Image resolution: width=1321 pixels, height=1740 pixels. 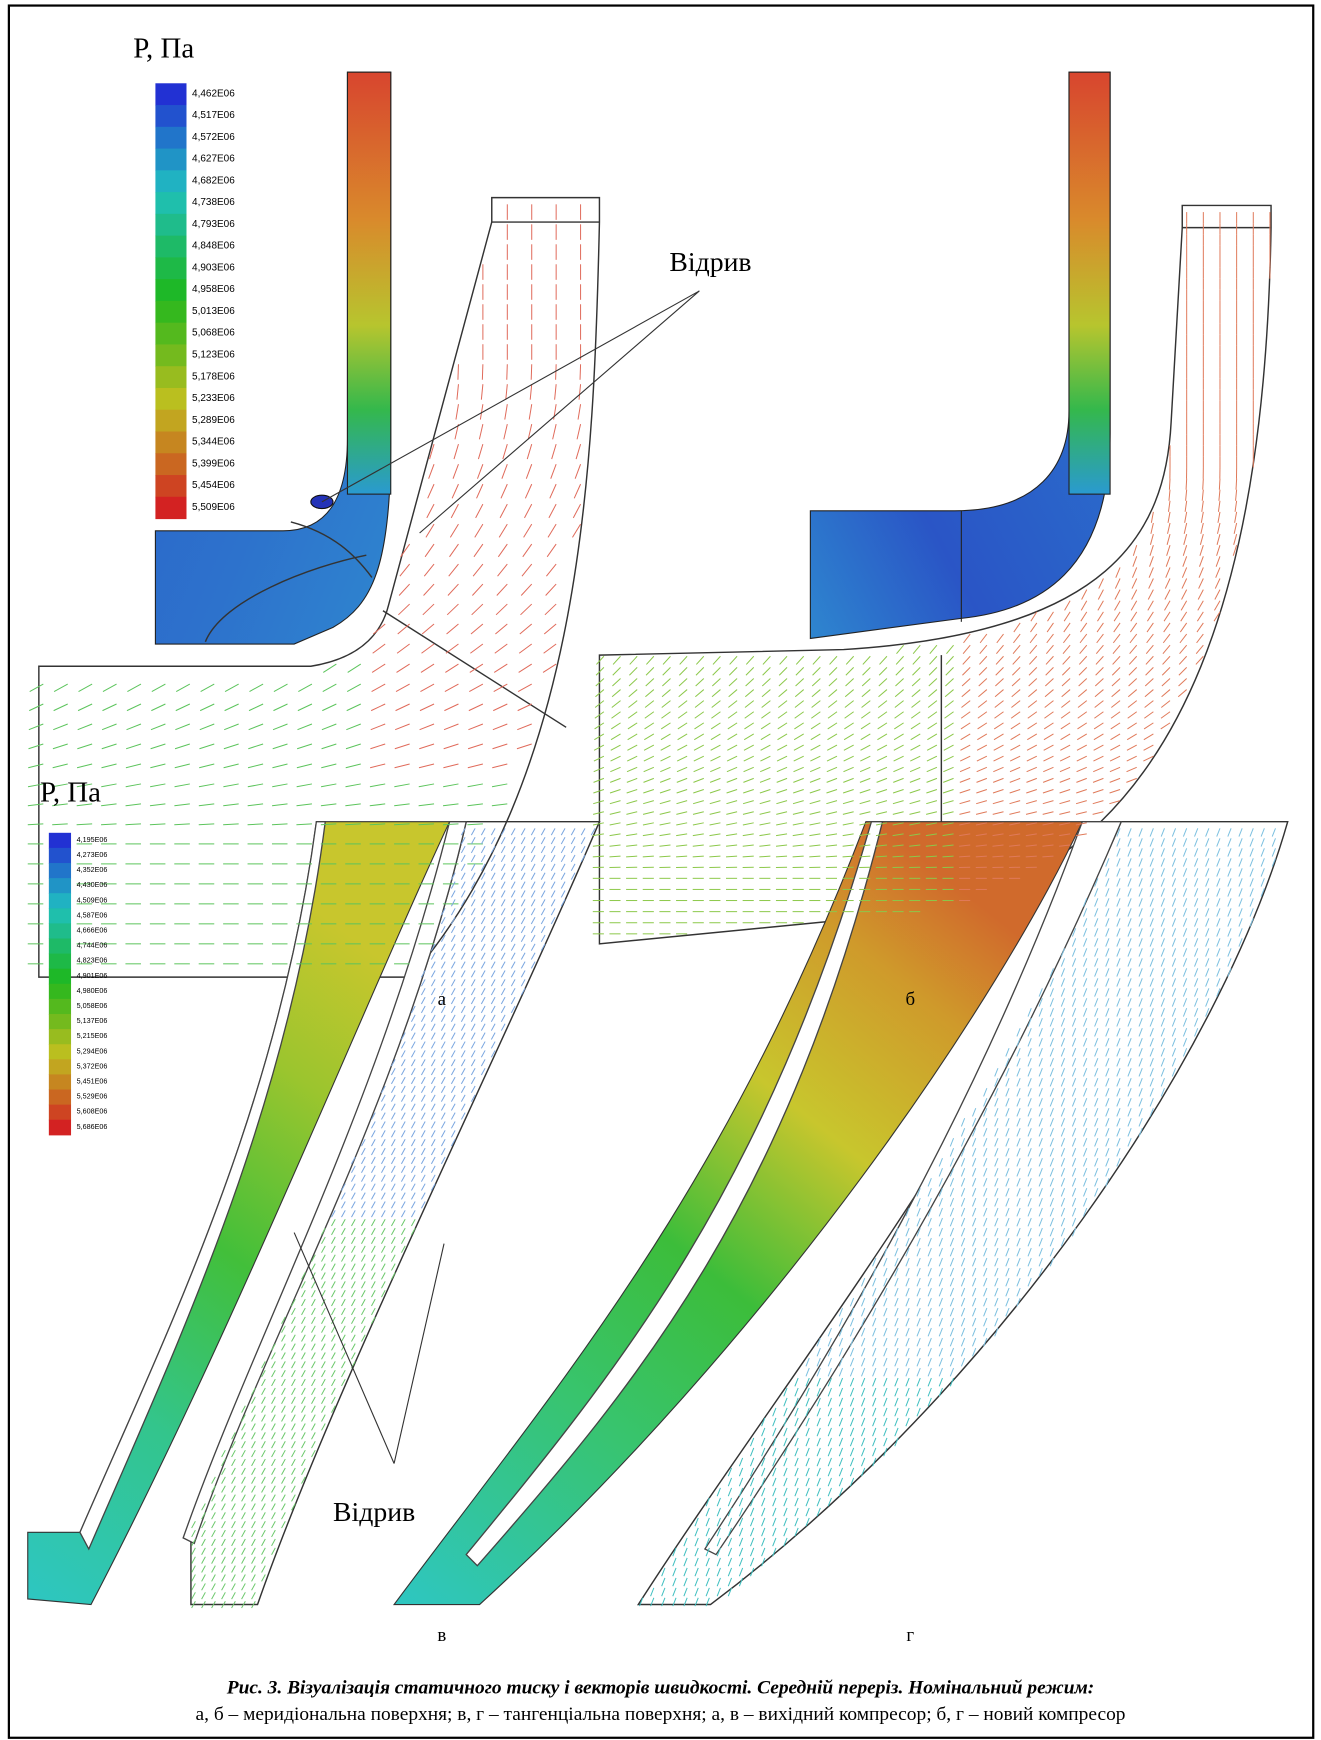 What do you see at coordinates (213, 311) in the screenshot?
I see `colorbar-label: 5,013E06` at bounding box center [213, 311].